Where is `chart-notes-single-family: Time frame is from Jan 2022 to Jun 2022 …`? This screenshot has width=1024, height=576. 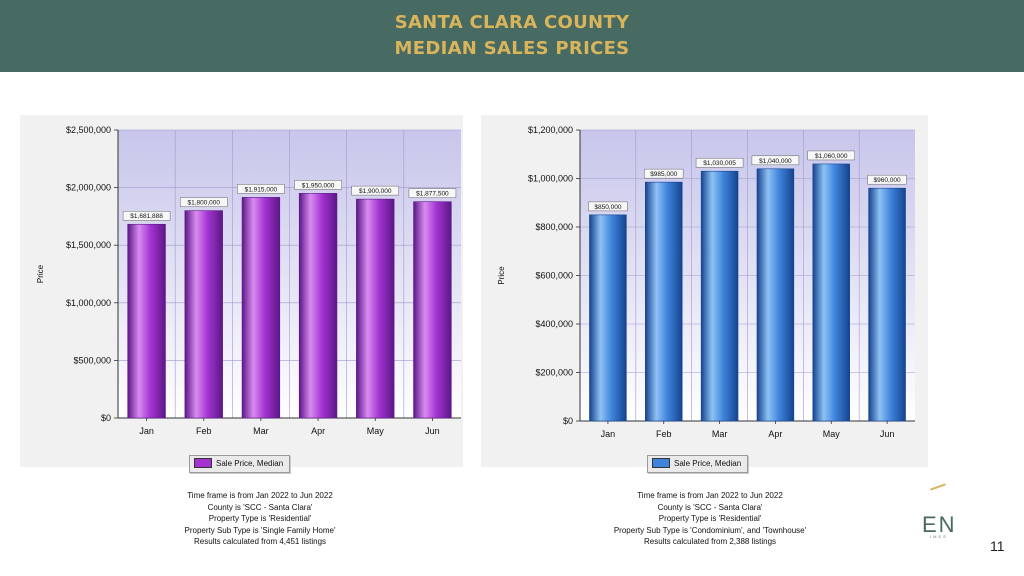 chart-notes-single-family: Time frame is from Jan 2022 to Jun 2022 … is located at coordinates (260, 519).